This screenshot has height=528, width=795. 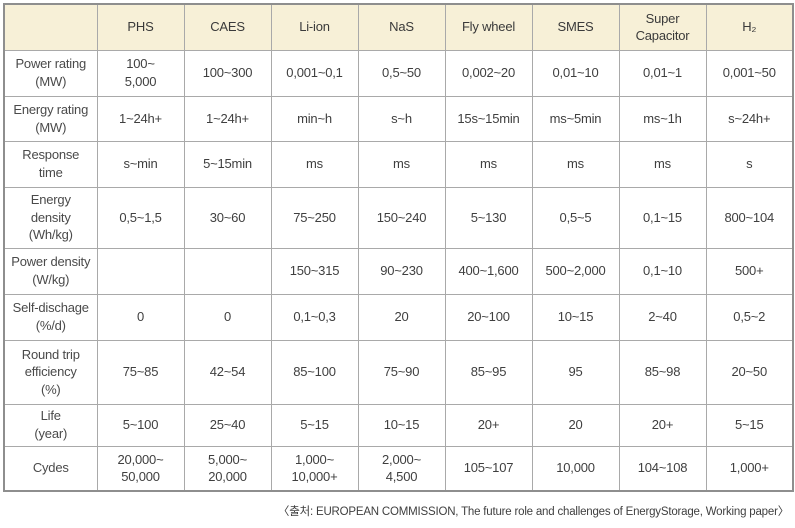 I want to click on table-cell: s~h, so click(x=401, y=118).